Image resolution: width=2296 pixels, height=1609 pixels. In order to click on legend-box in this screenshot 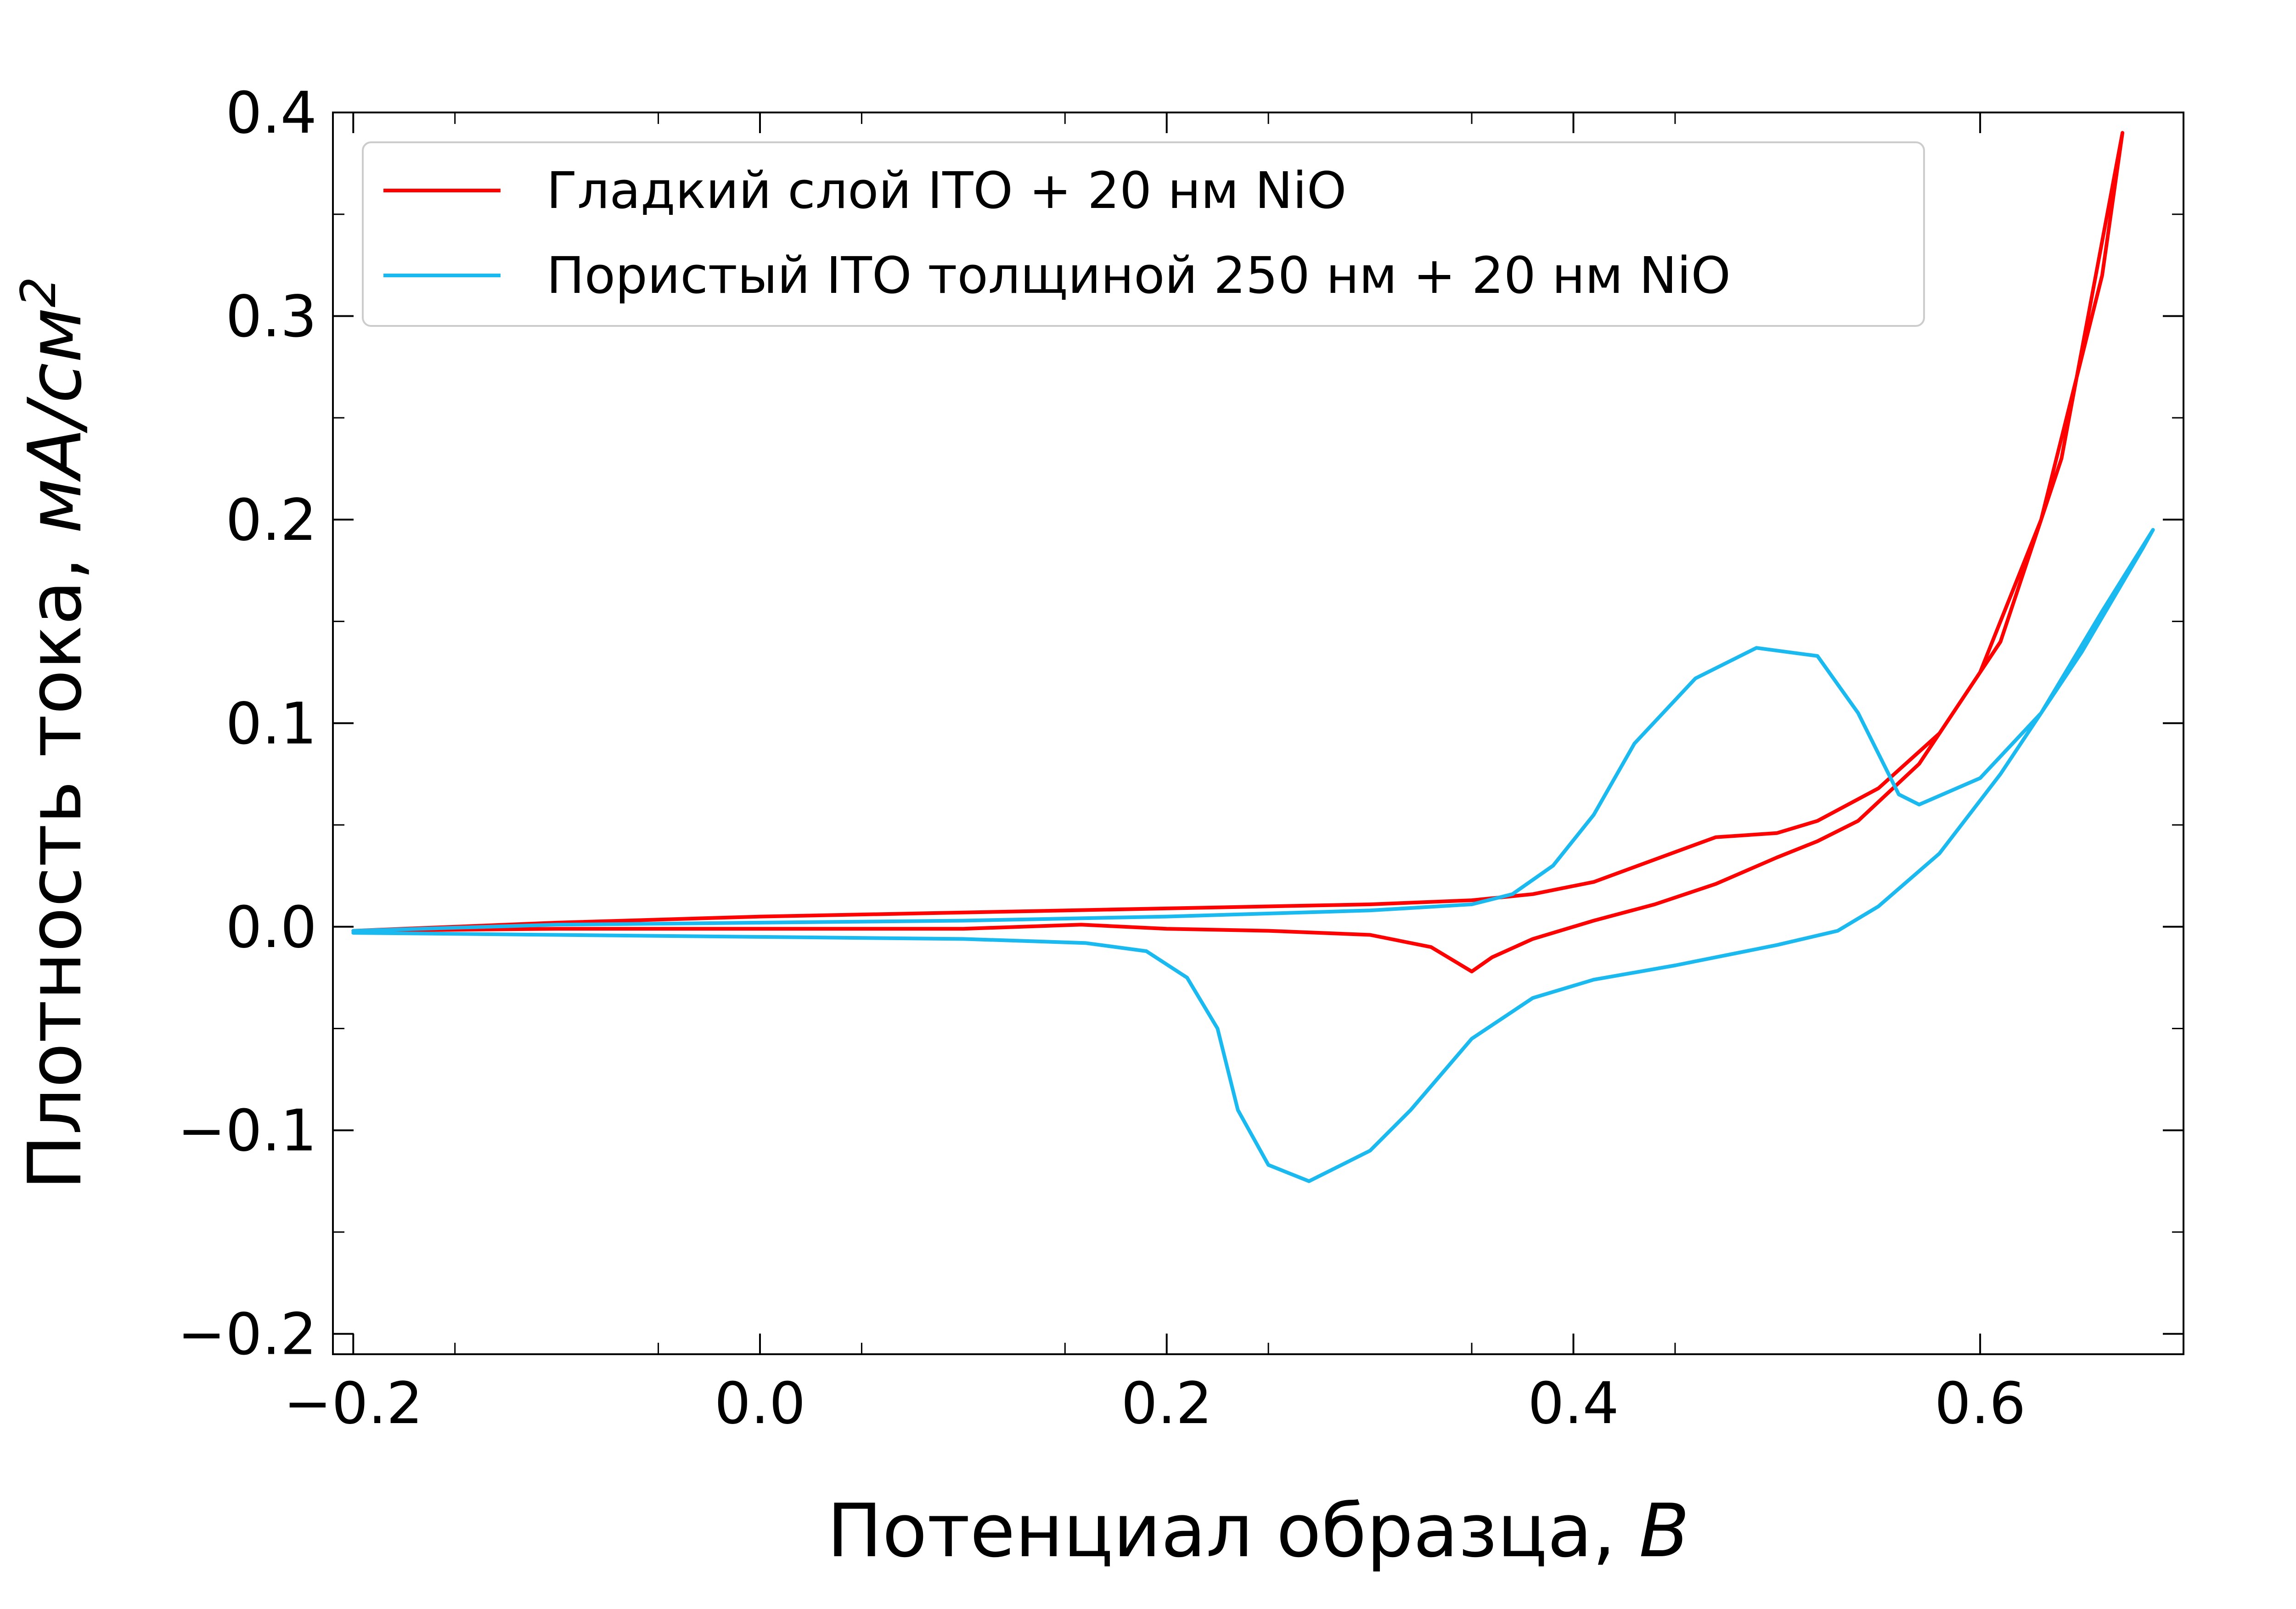, I will do `click(1143, 234)`.